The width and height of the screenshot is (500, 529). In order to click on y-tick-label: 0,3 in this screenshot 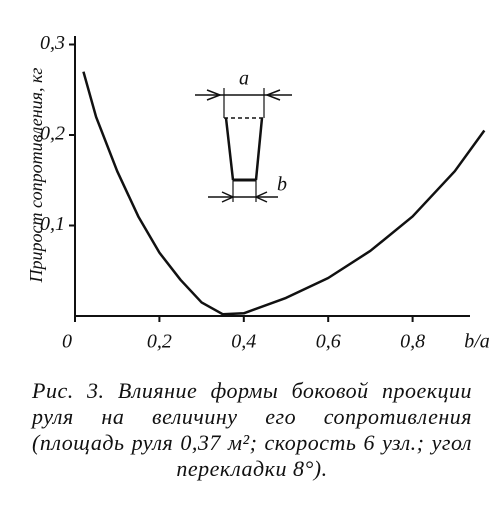, I will do `click(52, 43)`.